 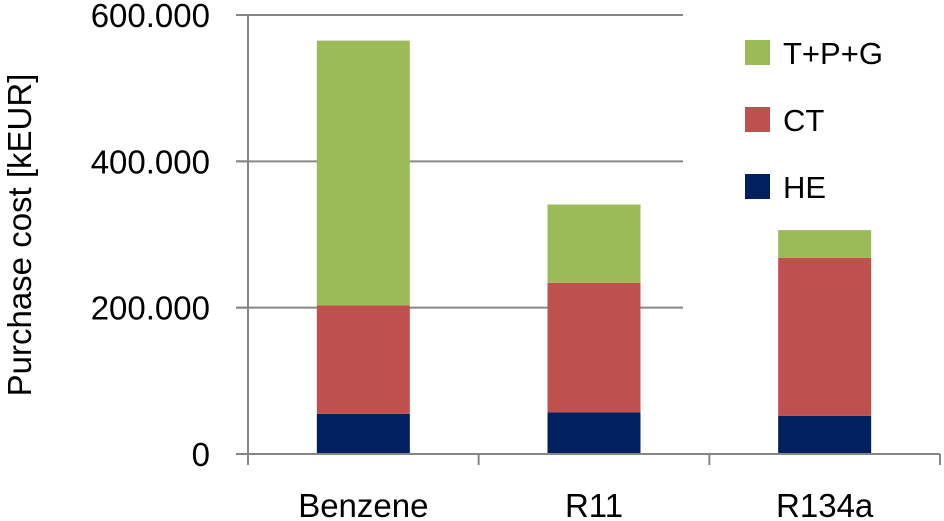 What do you see at coordinates (150, 308) in the screenshot?
I see `y-tick-label: 200.000` at bounding box center [150, 308].